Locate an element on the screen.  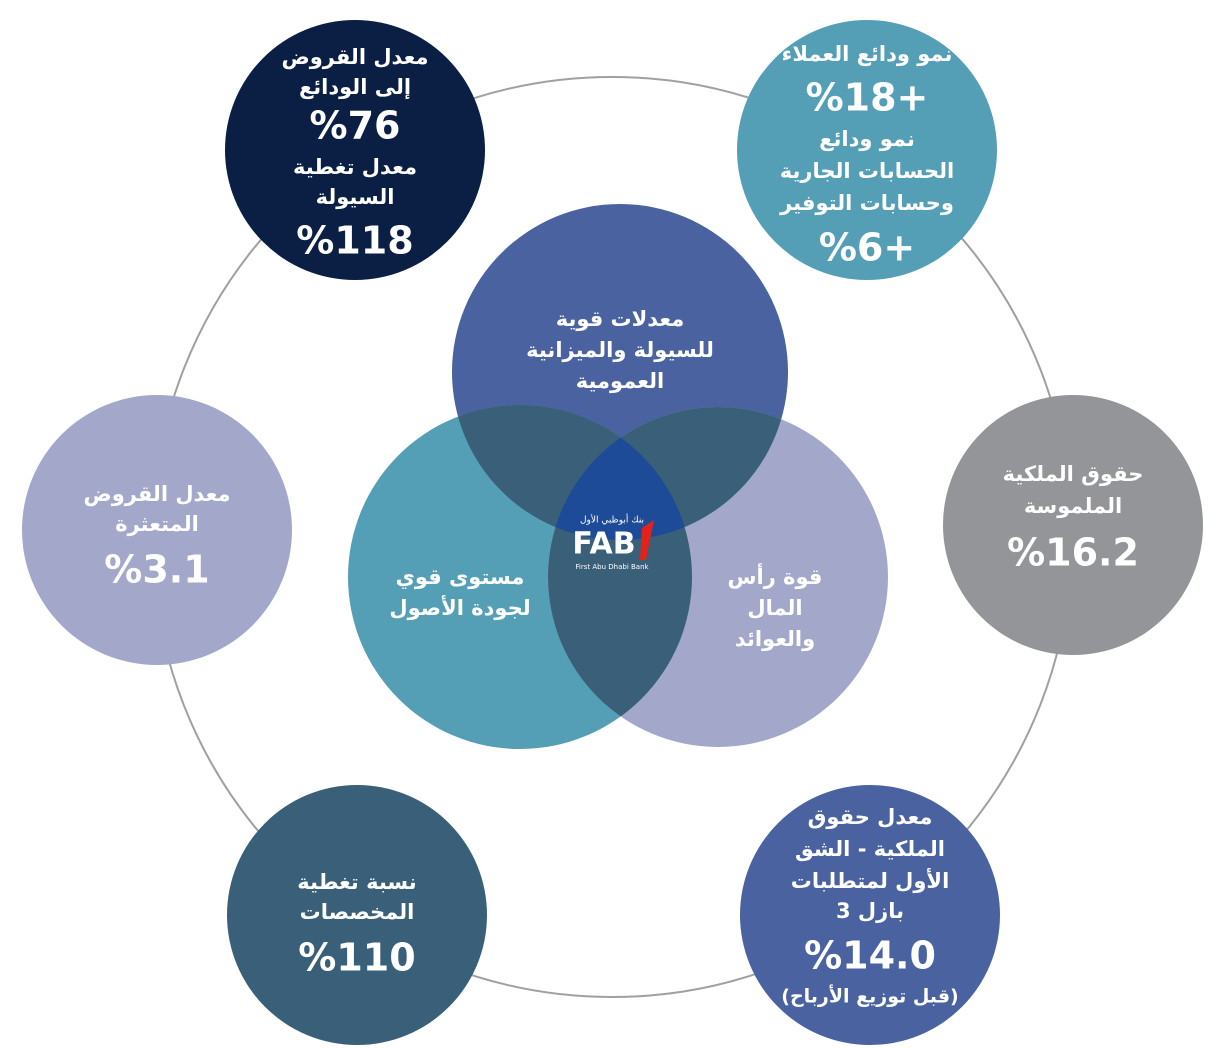
metric-value: %3.1 is located at coordinates (156, 570).